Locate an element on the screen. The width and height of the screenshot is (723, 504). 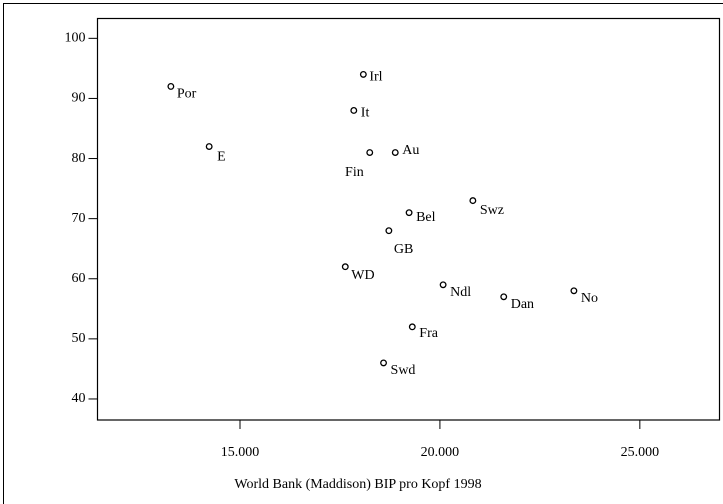
y-tick-label: 60 is located at coordinates (79, 278).